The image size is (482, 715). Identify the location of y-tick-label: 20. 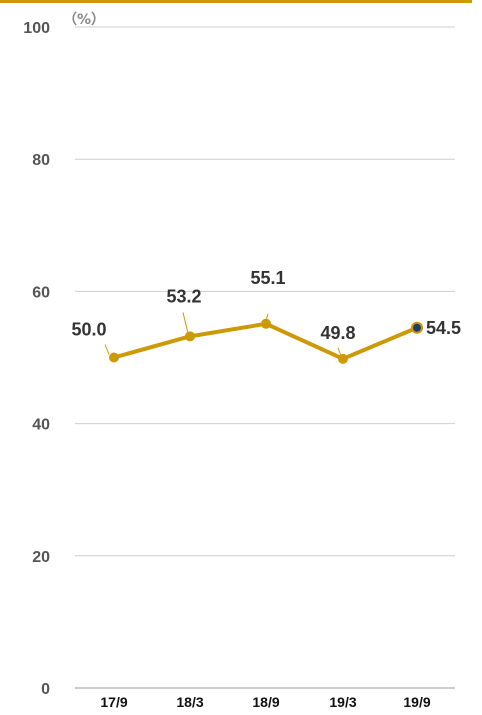
(41, 557).